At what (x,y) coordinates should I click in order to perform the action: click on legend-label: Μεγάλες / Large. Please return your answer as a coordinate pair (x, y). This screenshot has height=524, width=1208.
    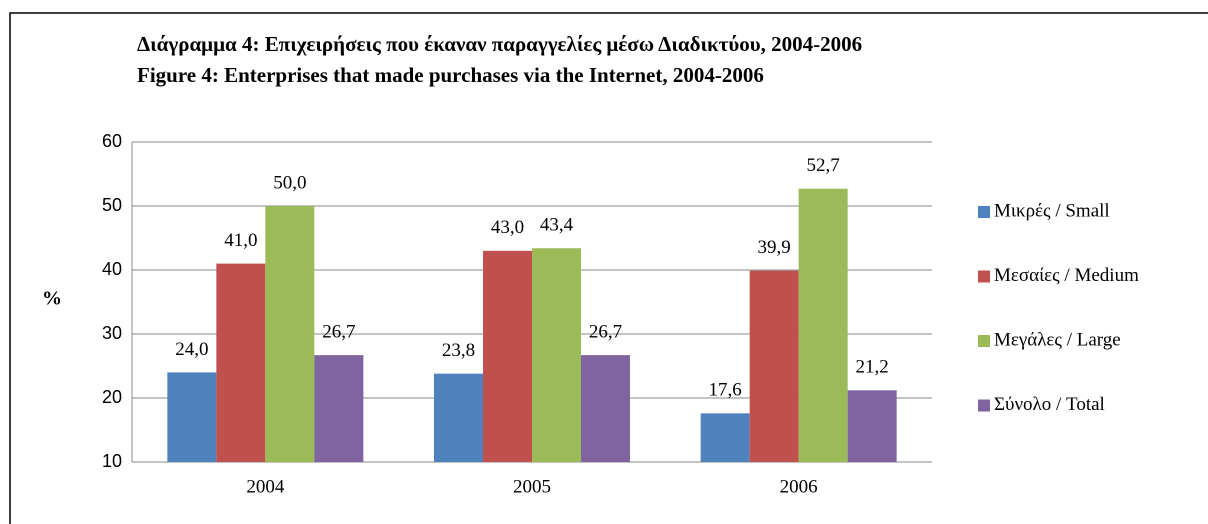
    Looking at the image, I should click on (1057, 339).